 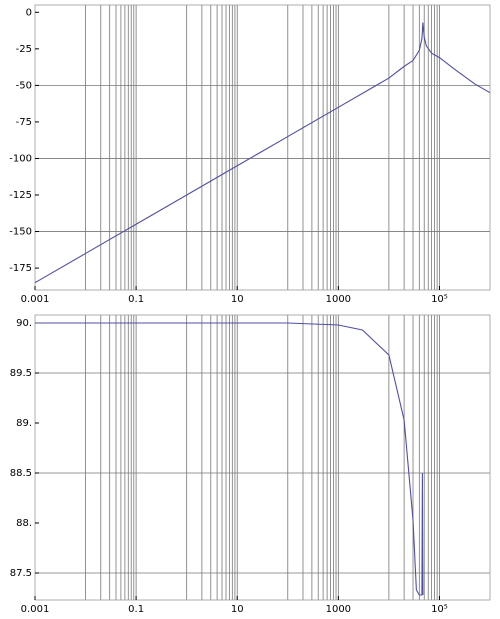 What do you see at coordinates (24, 85) in the screenshot?
I see `y-tick-label: -50` at bounding box center [24, 85].